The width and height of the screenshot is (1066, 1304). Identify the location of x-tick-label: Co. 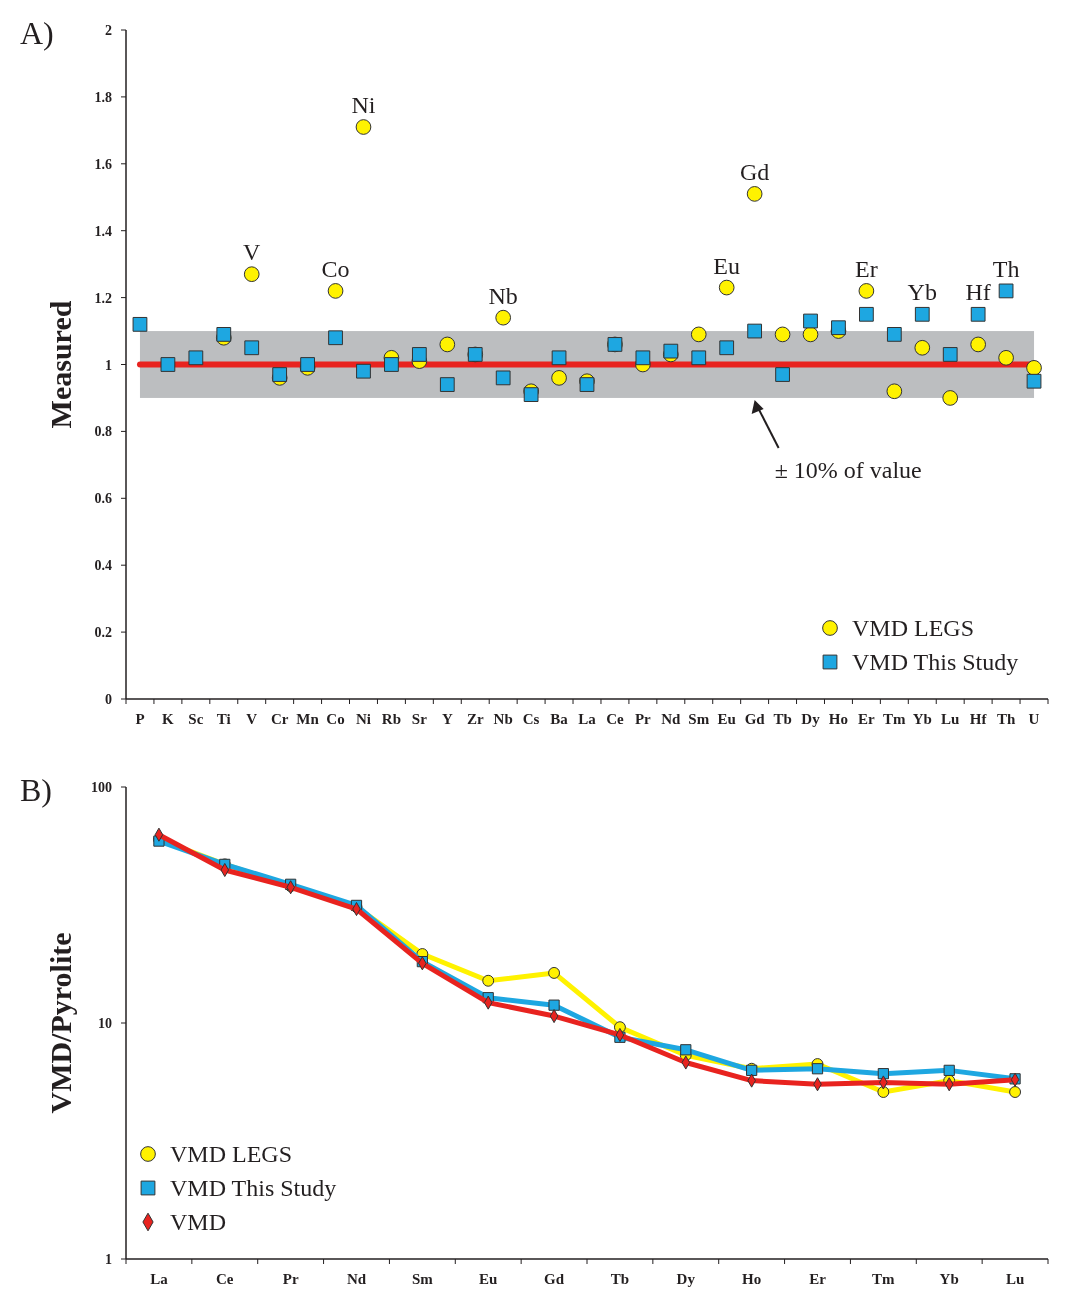
(335, 719).